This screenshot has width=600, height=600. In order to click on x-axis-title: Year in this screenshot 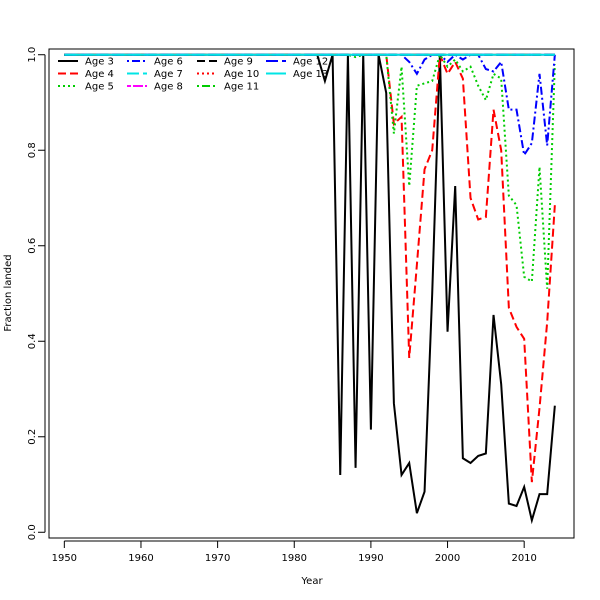, I will do `click(311, 581)`.